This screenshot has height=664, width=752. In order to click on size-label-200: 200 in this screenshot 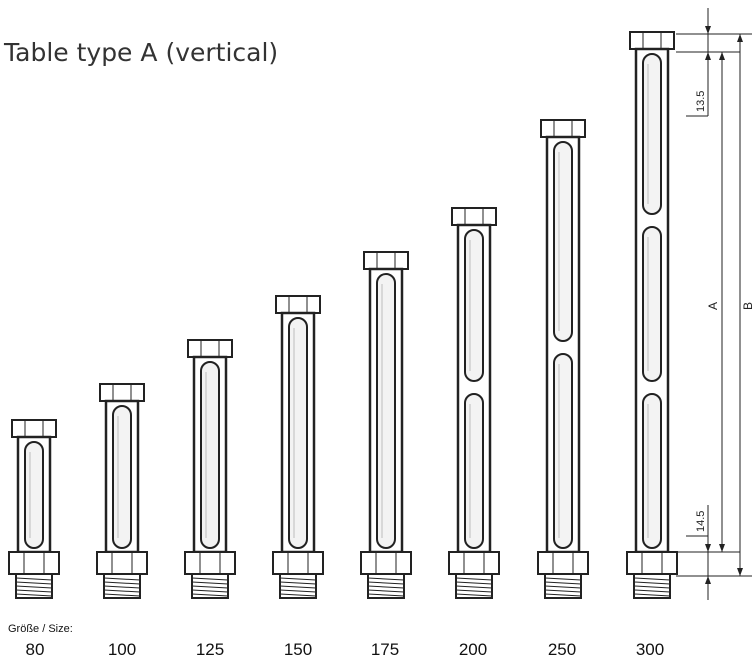, I will do `click(473, 649)`.